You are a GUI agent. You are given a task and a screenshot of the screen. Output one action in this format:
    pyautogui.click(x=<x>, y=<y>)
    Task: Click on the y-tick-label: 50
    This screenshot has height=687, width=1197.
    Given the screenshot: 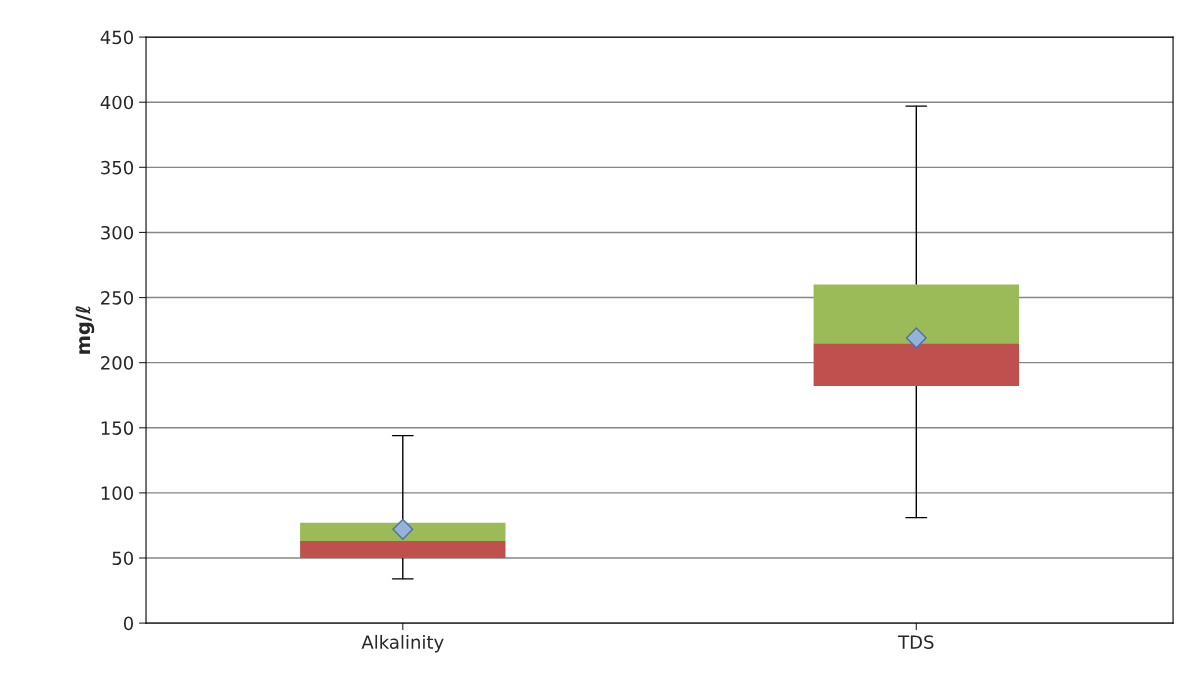 What is the action you would take?
    pyautogui.click(x=123, y=558)
    